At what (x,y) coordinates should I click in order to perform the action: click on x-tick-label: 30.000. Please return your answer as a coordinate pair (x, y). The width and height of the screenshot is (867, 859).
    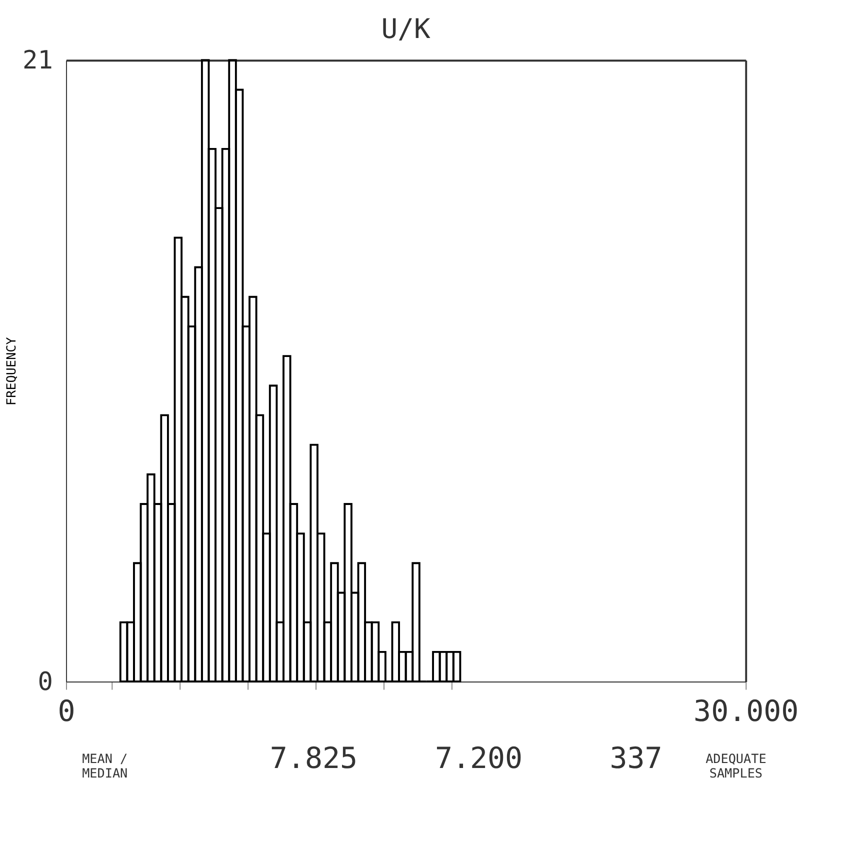
    Looking at the image, I should click on (746, 711).